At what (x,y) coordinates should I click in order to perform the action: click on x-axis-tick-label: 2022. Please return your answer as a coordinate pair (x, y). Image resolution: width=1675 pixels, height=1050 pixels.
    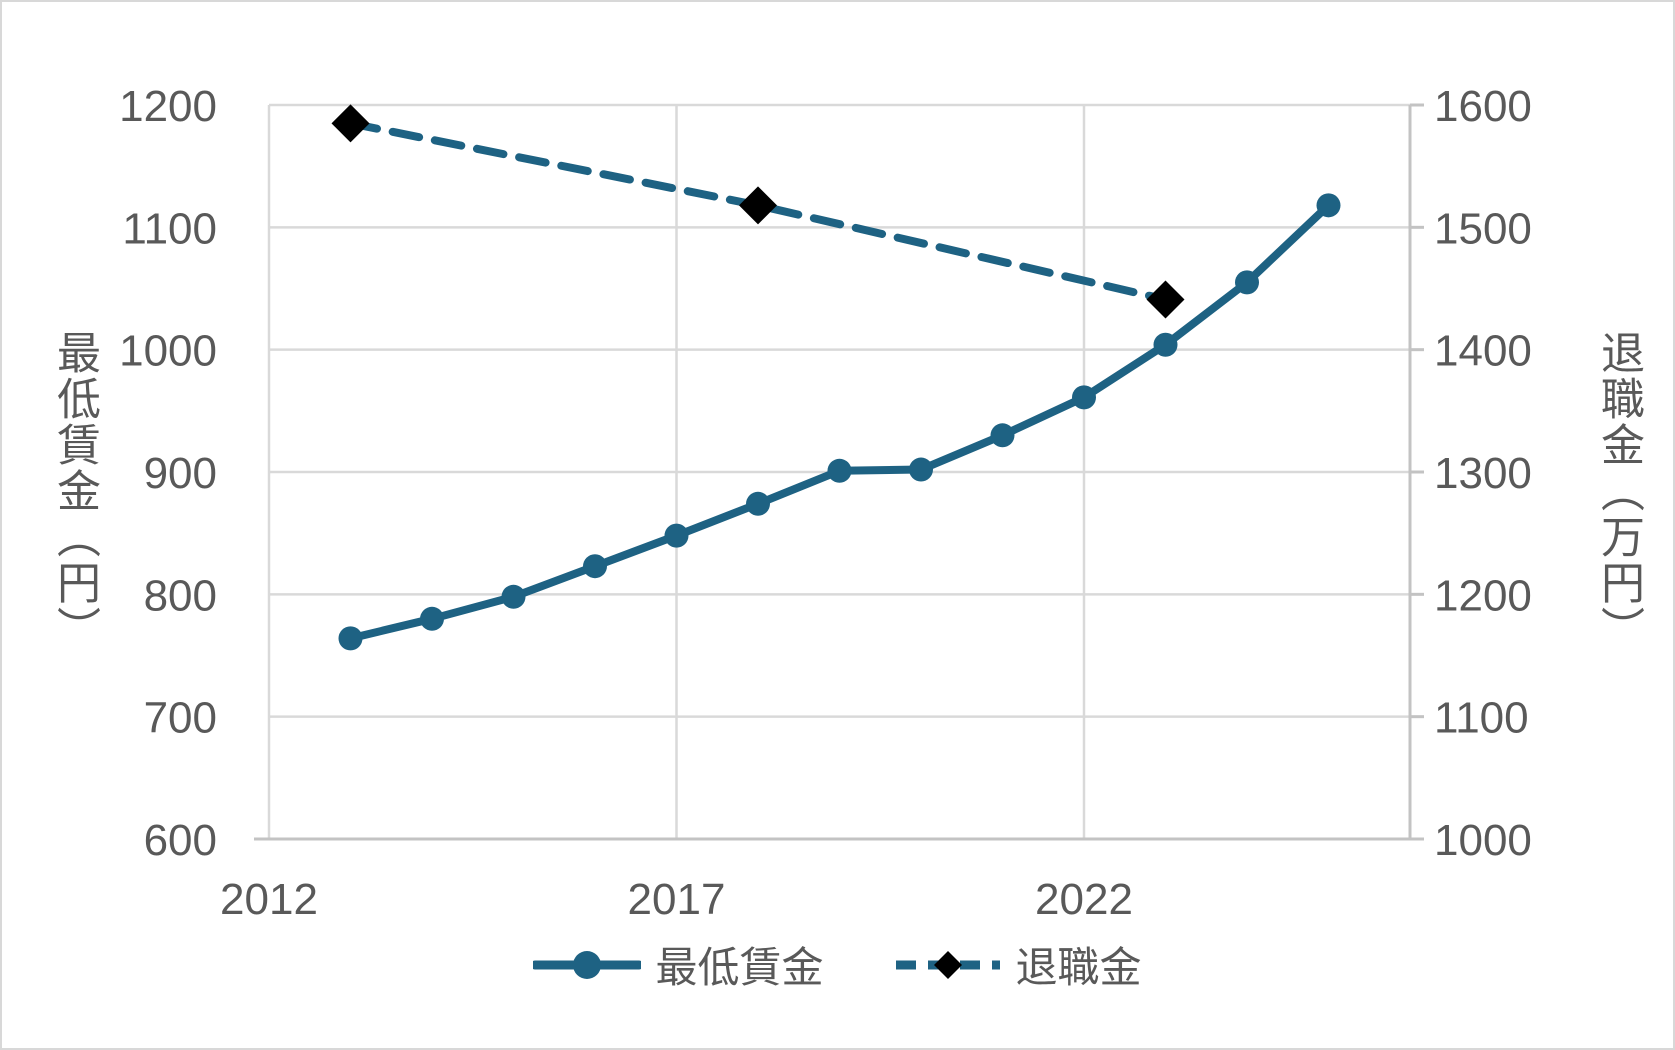
    Looking at the image, I should click on (1084, 899).